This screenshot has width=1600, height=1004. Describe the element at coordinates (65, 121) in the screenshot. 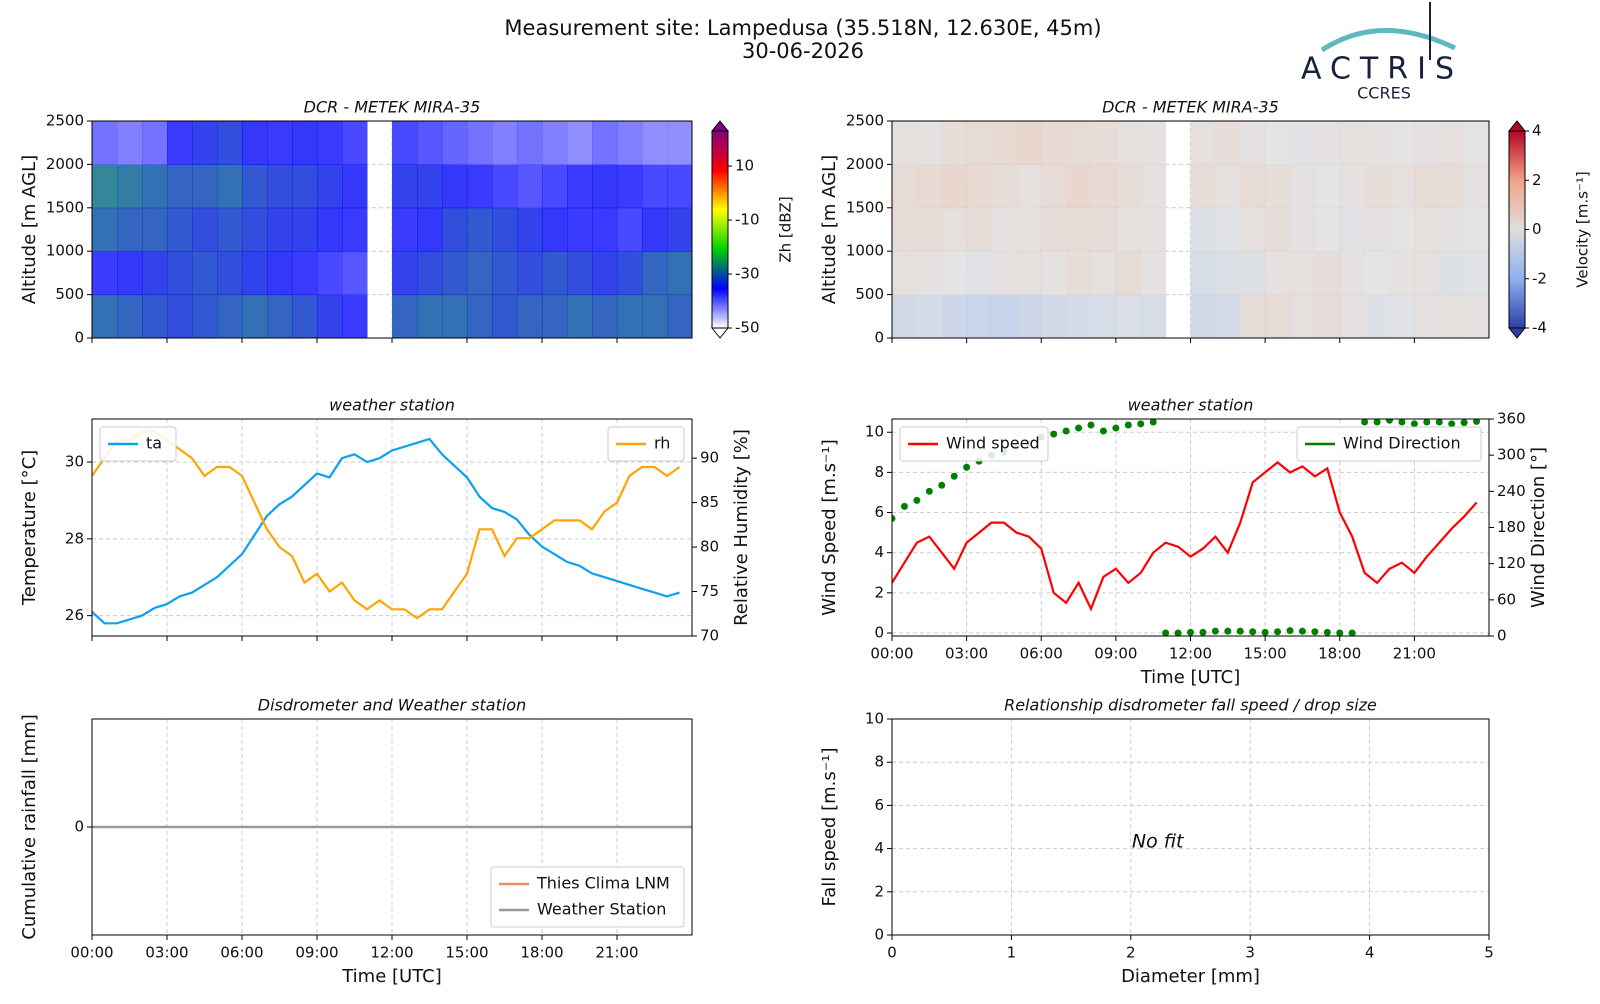

I see `y-tick-label: 2500` at that location.